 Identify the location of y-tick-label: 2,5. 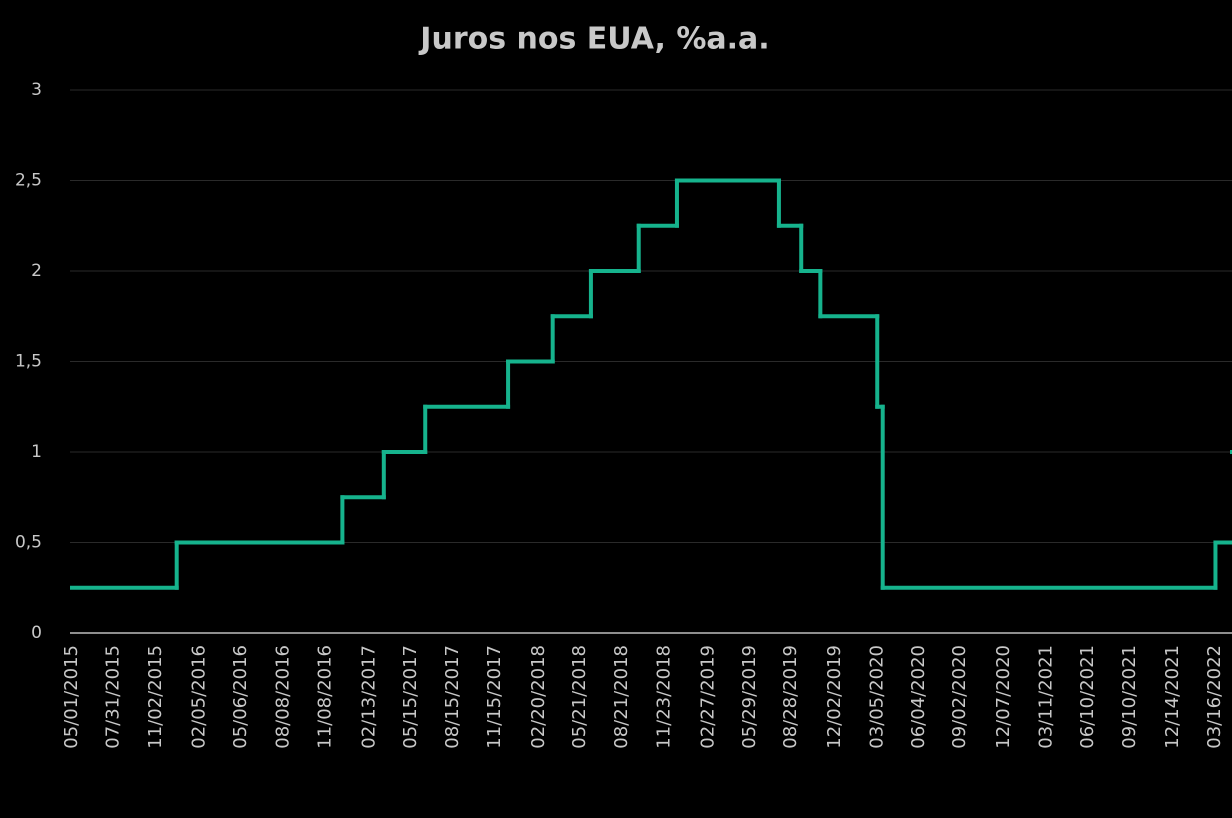
(28, 181).